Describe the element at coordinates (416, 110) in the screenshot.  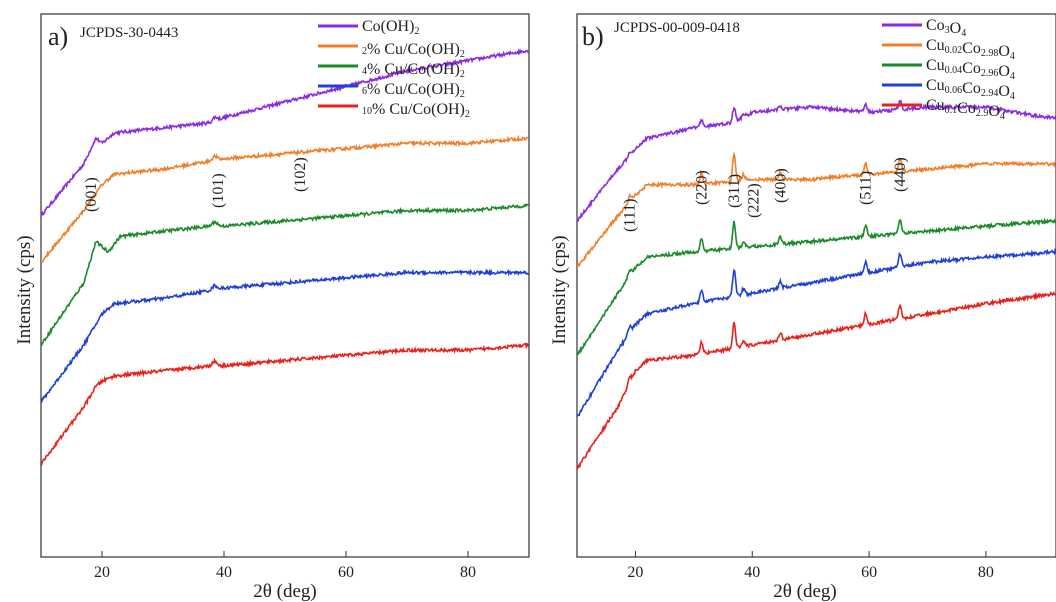
I see `legend-label: 10% Cu/Co(OH)2` at that location.